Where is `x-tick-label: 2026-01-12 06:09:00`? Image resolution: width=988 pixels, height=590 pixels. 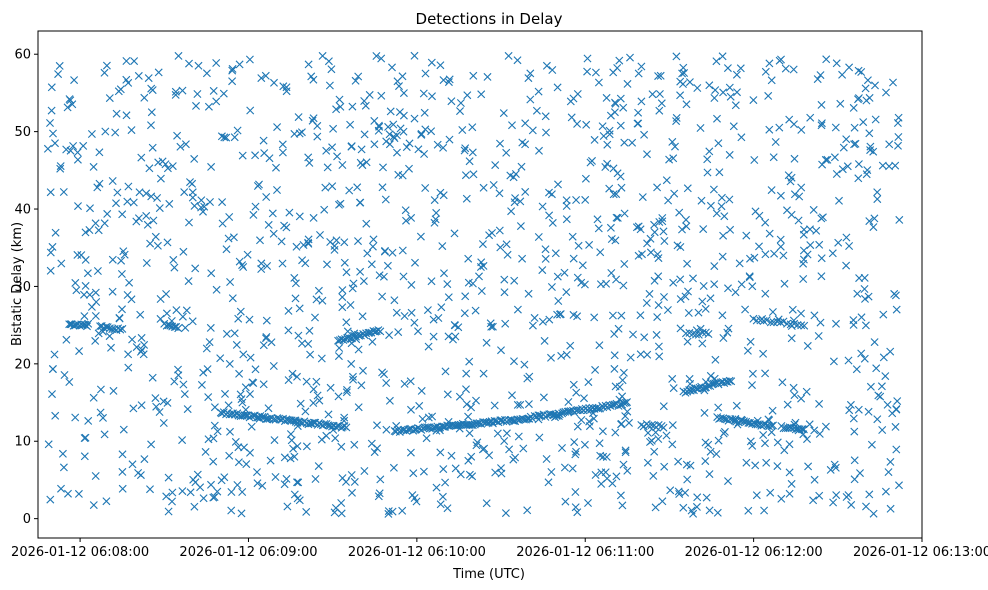
x-tick-label: 2026-01-12 06:09:00 is located at coordinates (248, 552).